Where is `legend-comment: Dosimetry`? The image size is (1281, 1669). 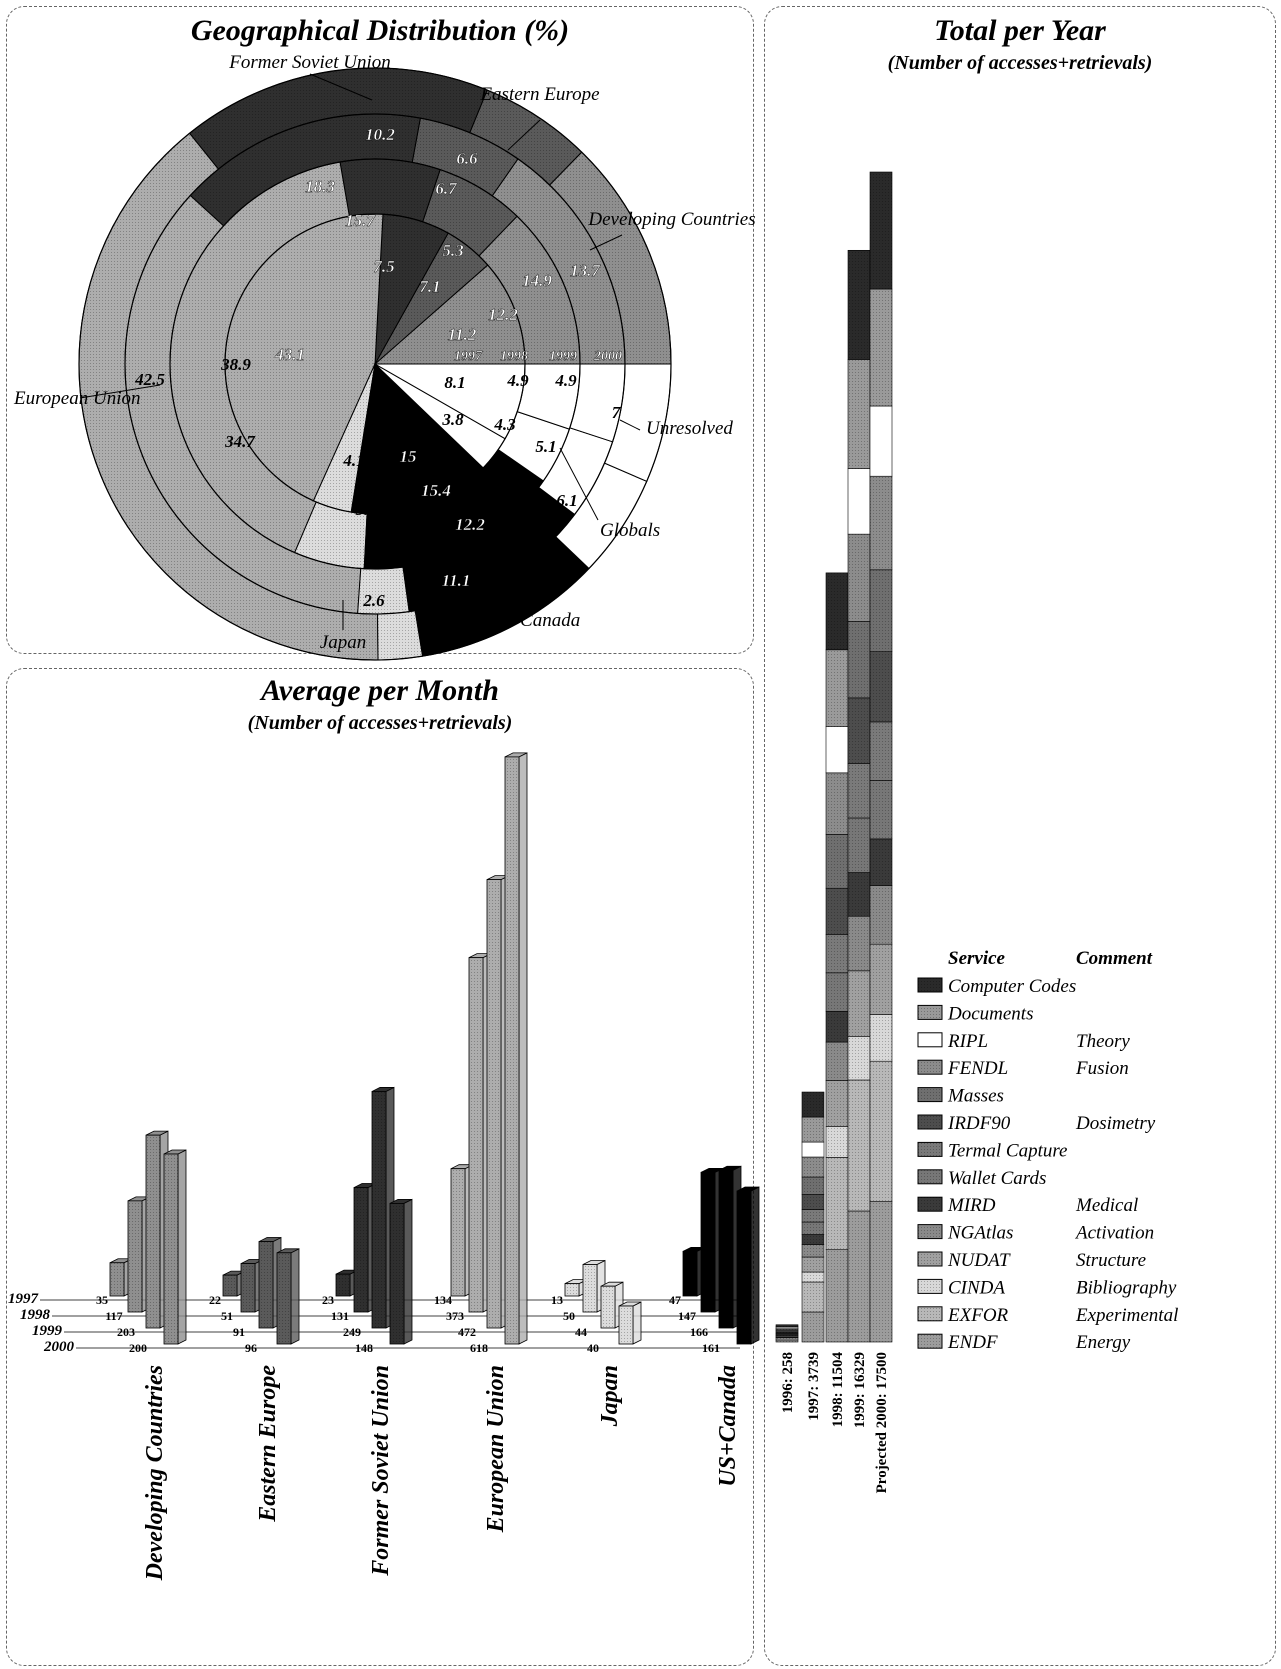 legend-comment: Dosimetry is located at coordinates (1115, 1123).